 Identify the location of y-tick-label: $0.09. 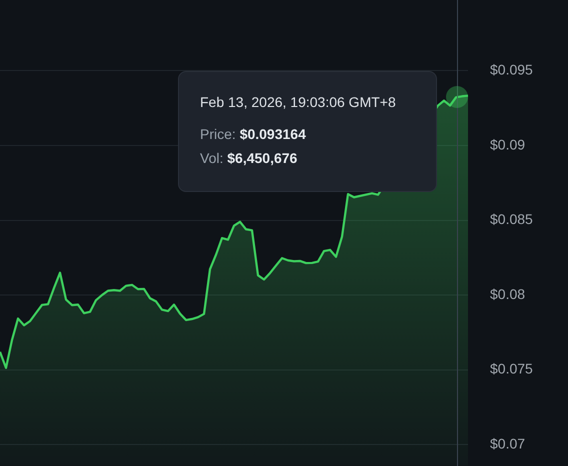
(508, 144).